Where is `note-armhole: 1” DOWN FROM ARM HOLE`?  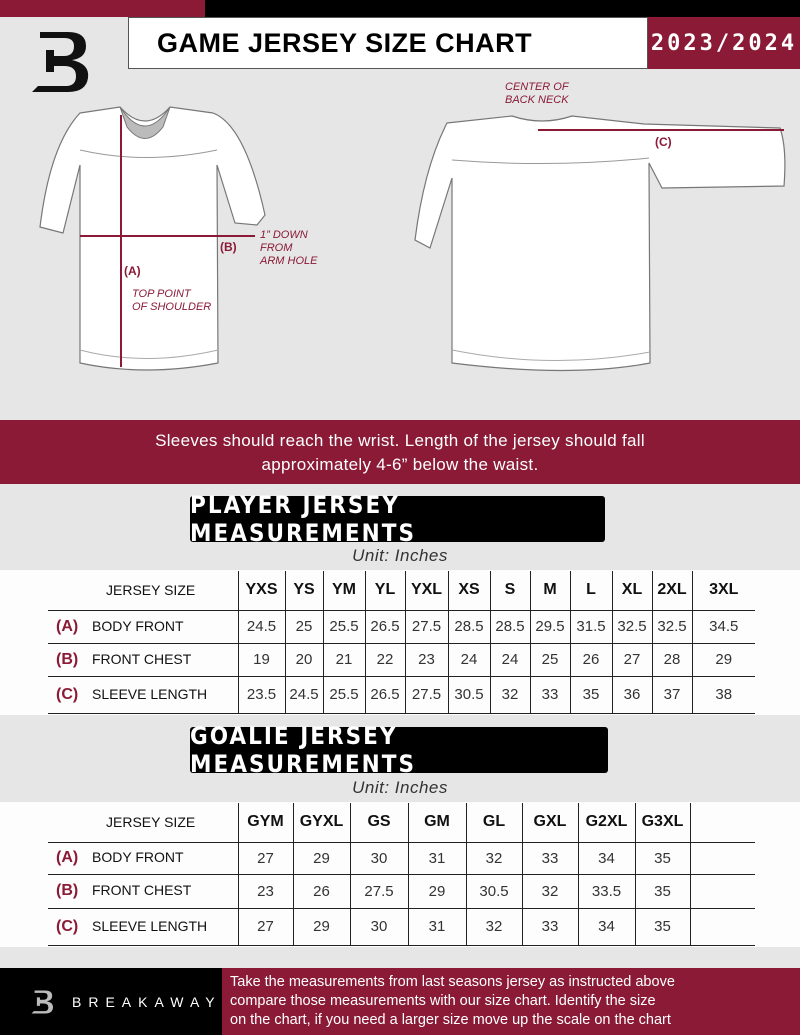
note-armhole: 1” DOWN FROM ARM HOLE is located at coordinates (289, 248).